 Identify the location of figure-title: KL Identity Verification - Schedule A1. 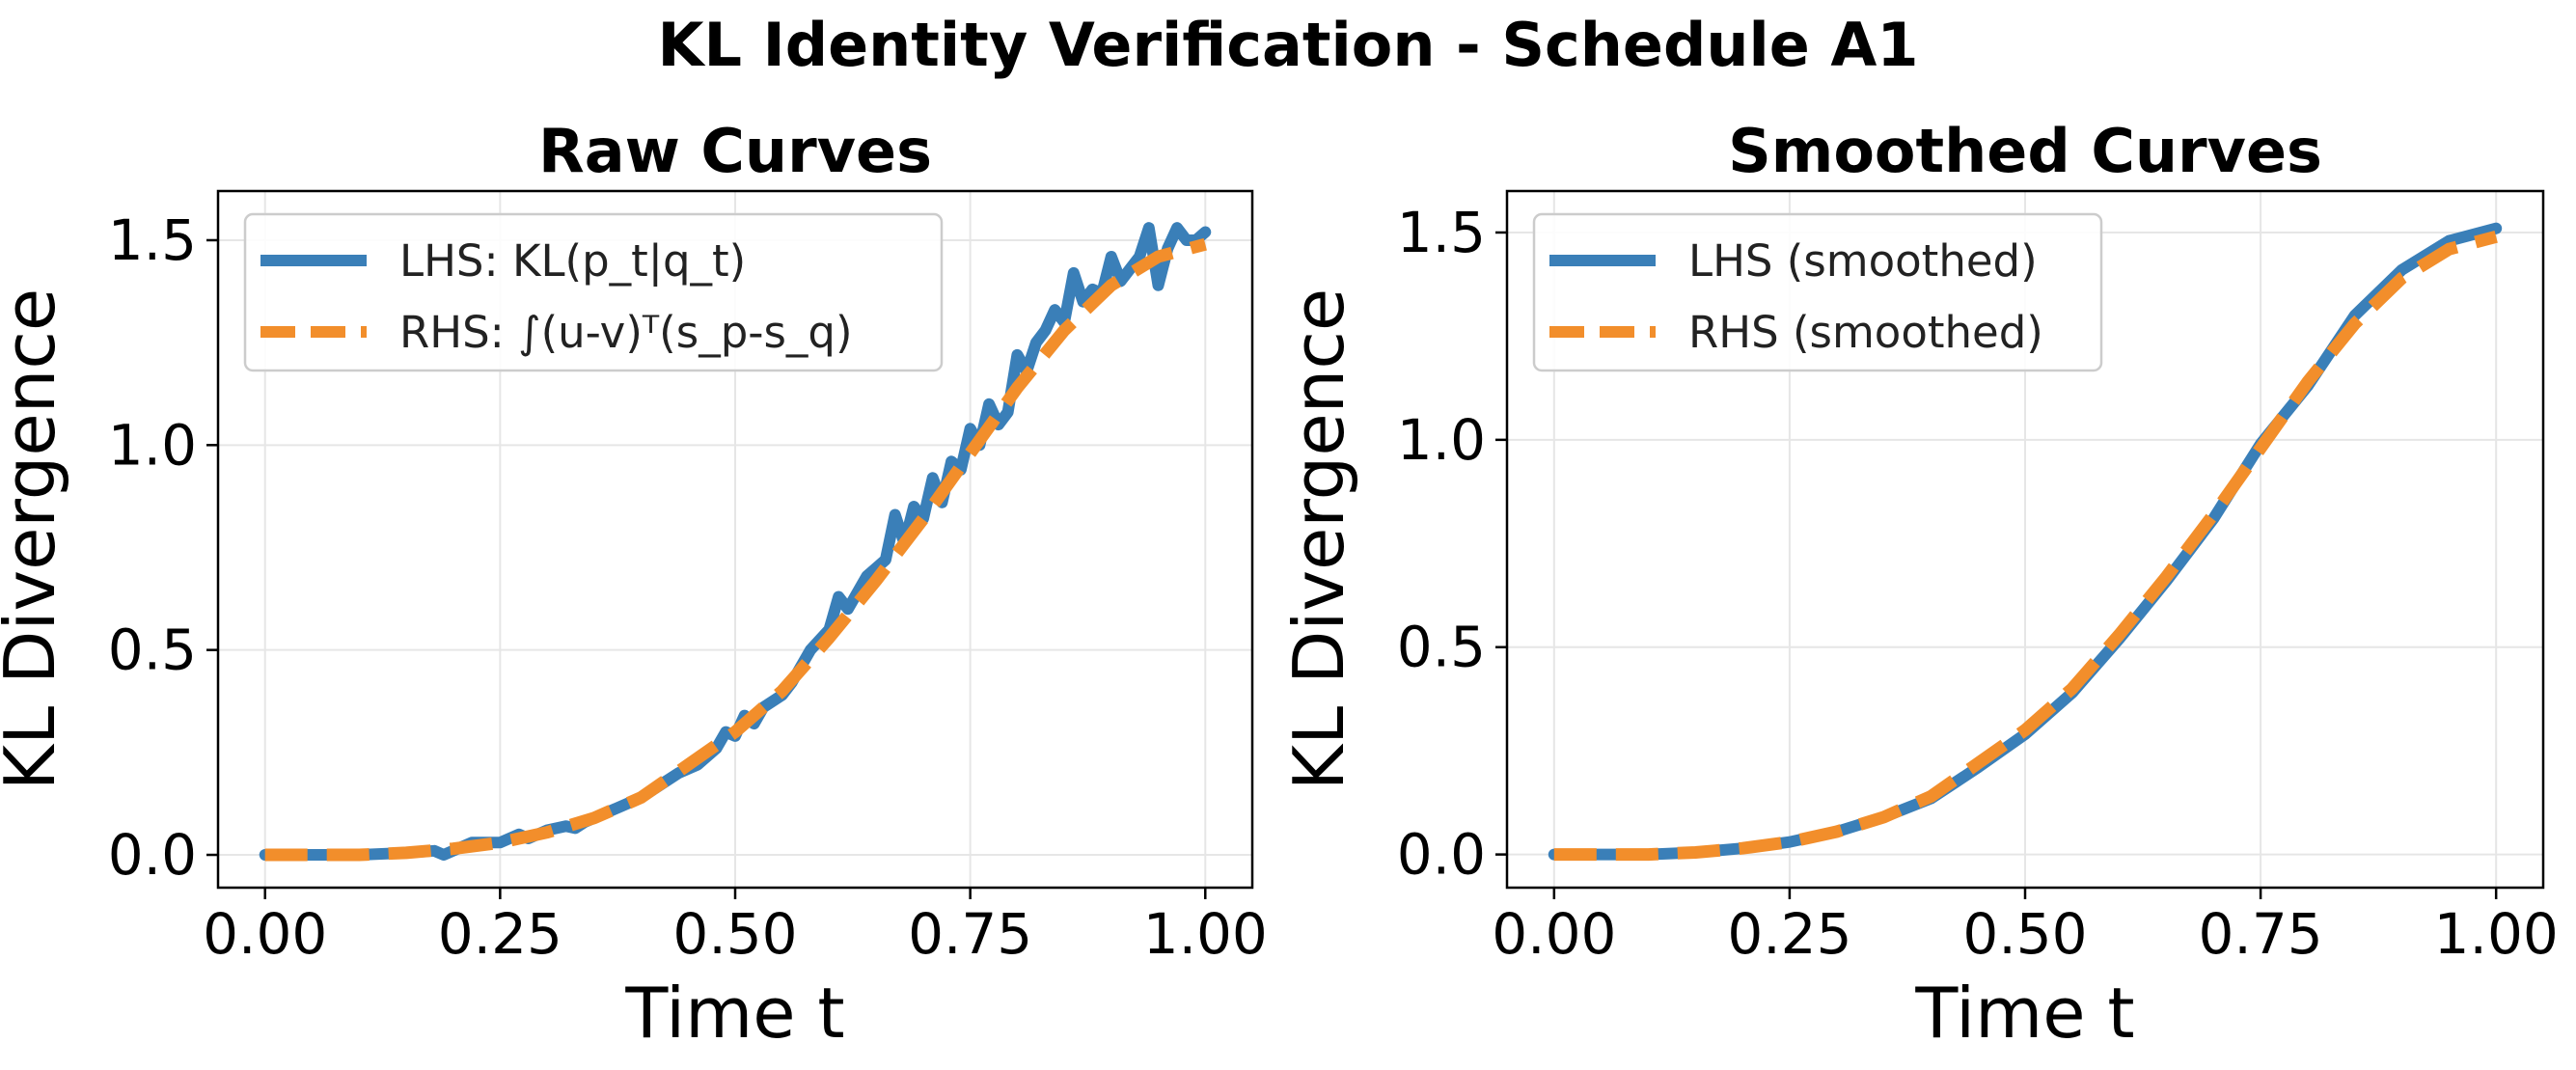
(1289, 45).